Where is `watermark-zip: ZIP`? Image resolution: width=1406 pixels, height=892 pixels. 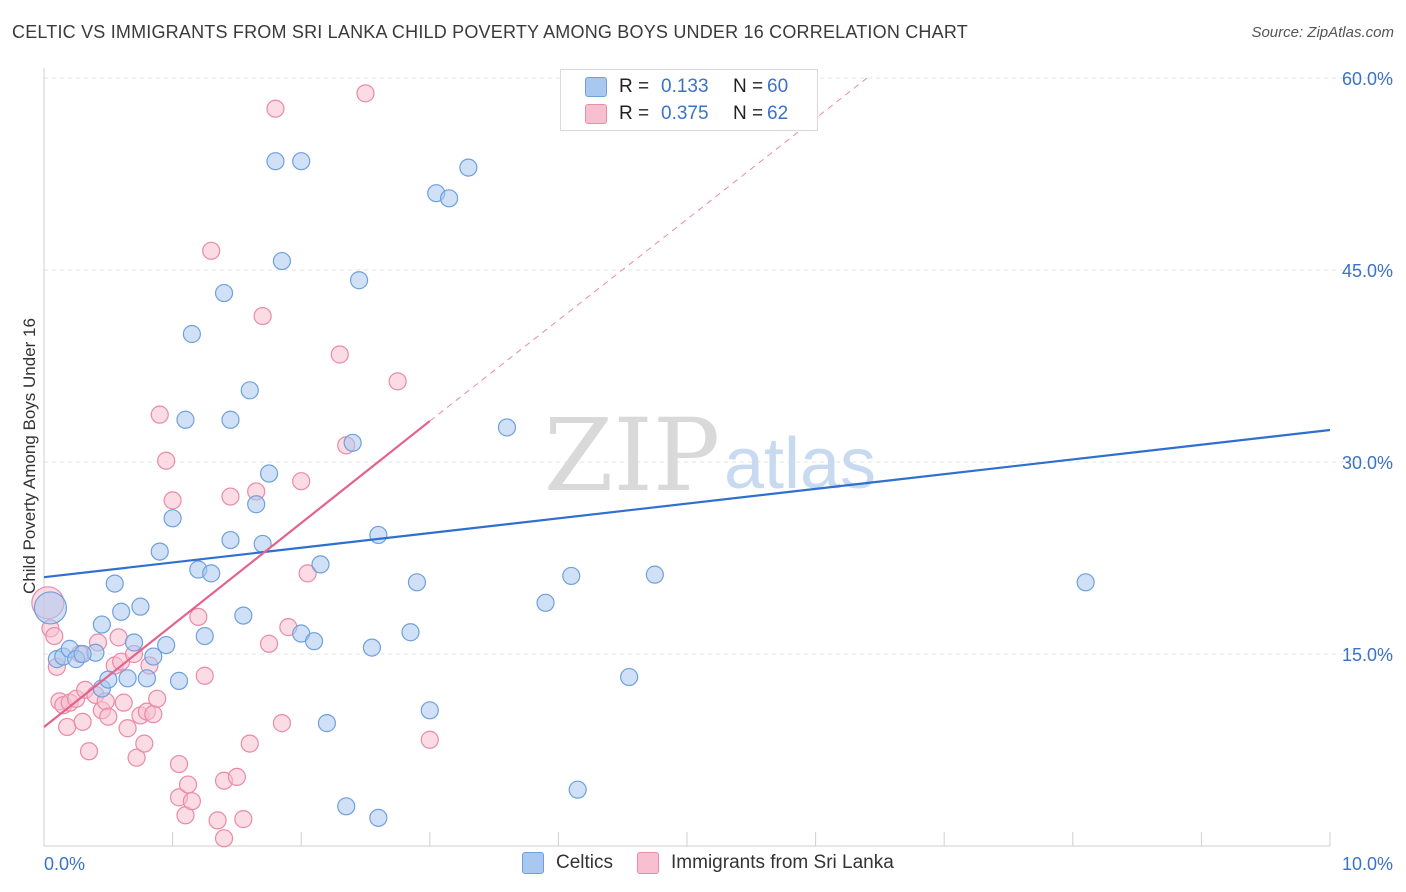 watermark-zip: ZIP is located at coordinates (632, 455).